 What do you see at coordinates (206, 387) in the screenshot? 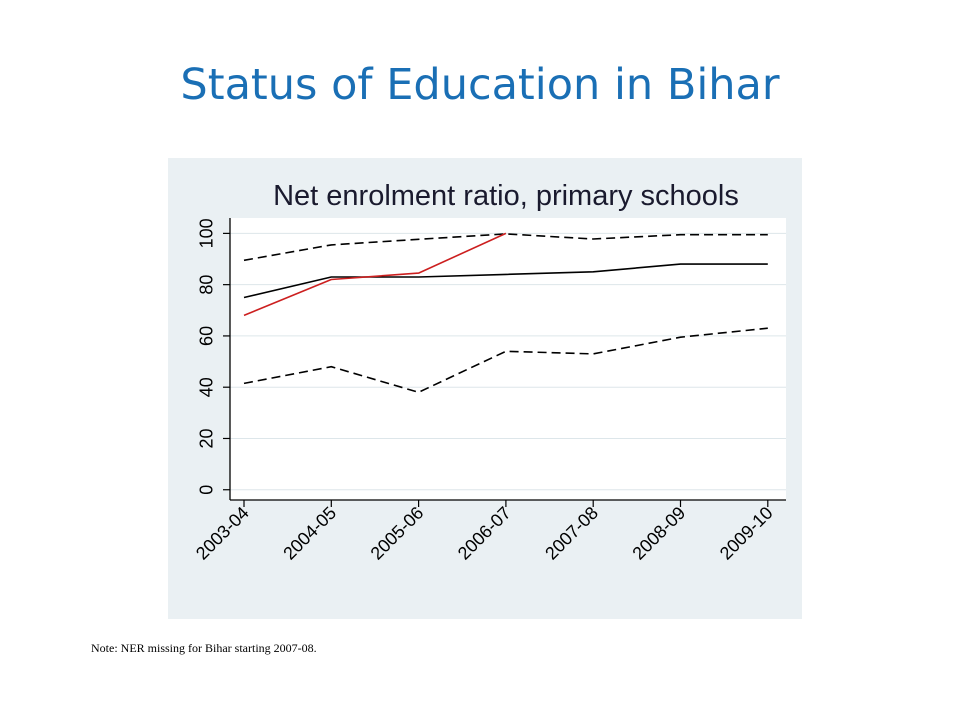
I see `y-tick-label: 40` at bounding box center [206, 387].